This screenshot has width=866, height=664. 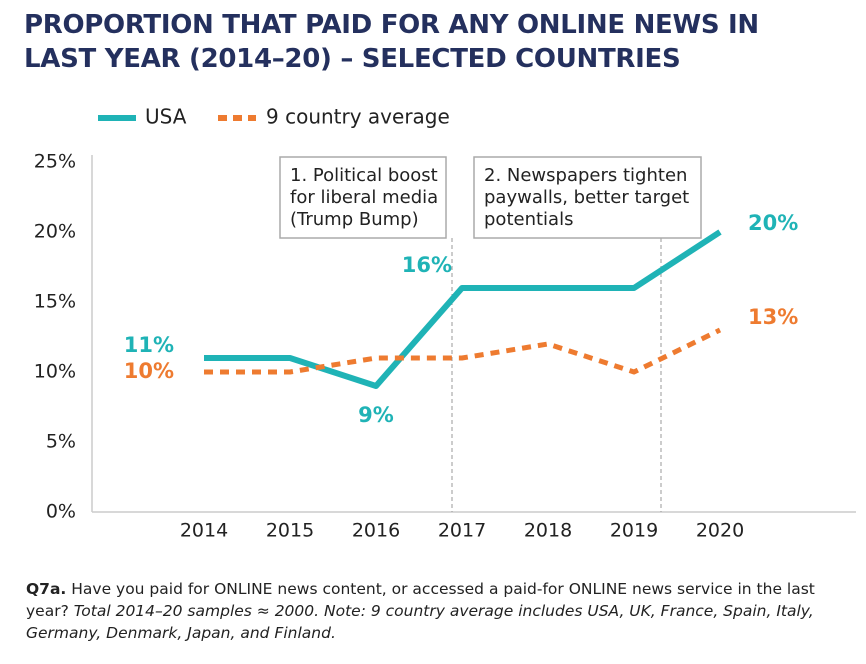 What do you see at coordinates (548, 531) in the screenshot?
I see `x-tick-label: 2018` at bounding box center [548, 531].